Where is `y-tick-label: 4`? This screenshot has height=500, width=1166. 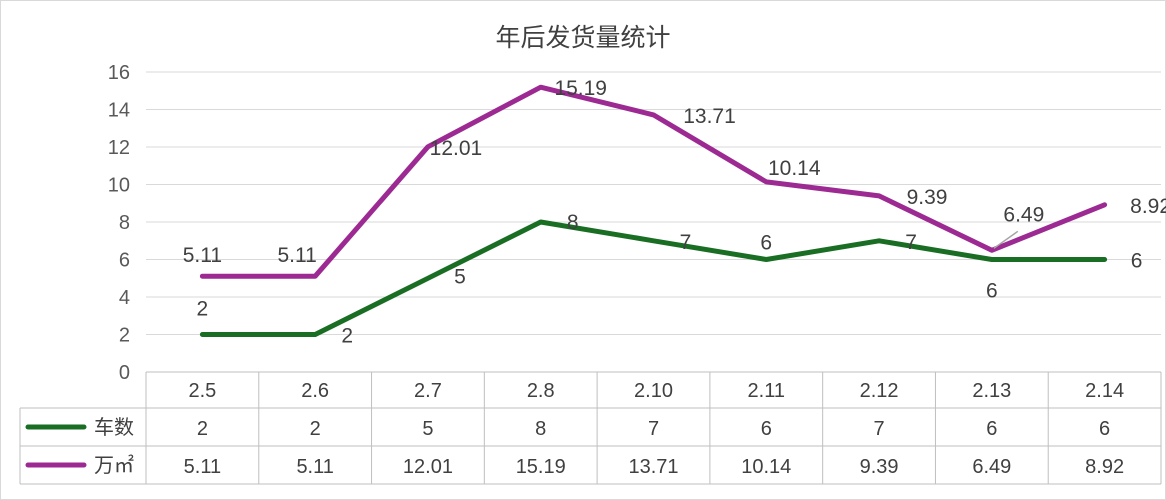 y-tick-label: 4 is located at coordinates (124, 298).